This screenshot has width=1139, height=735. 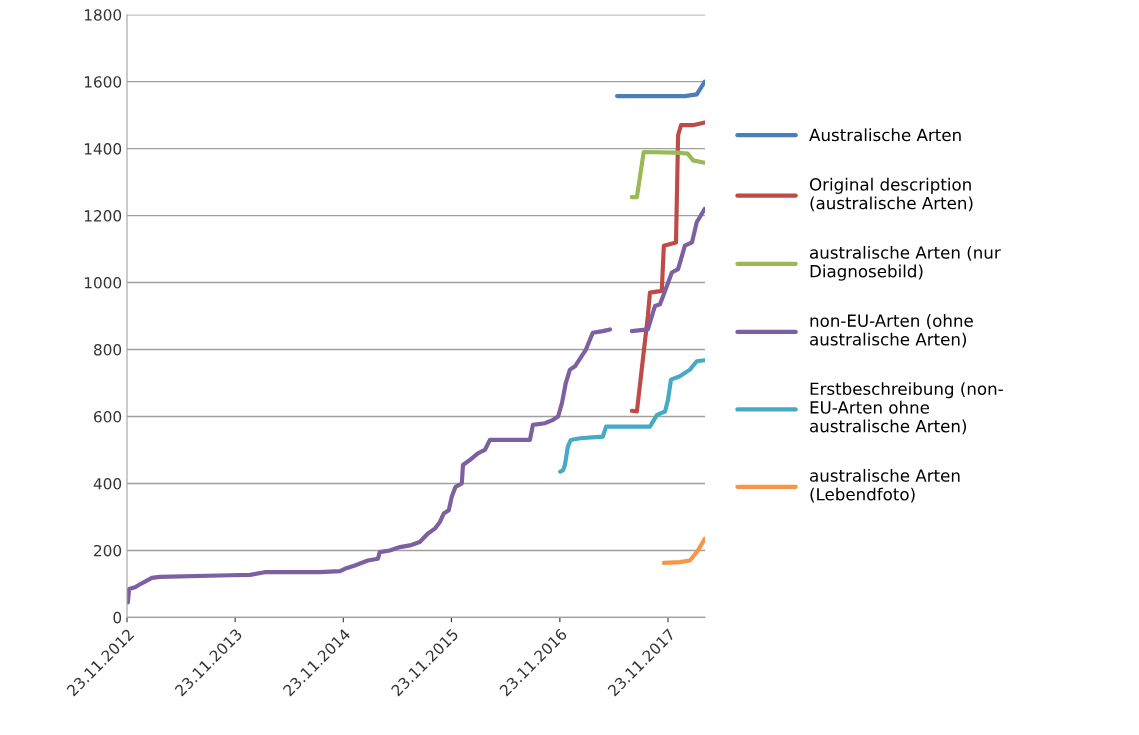 I want to click on y-tick-label: 1400, so click(x=103, y=149).